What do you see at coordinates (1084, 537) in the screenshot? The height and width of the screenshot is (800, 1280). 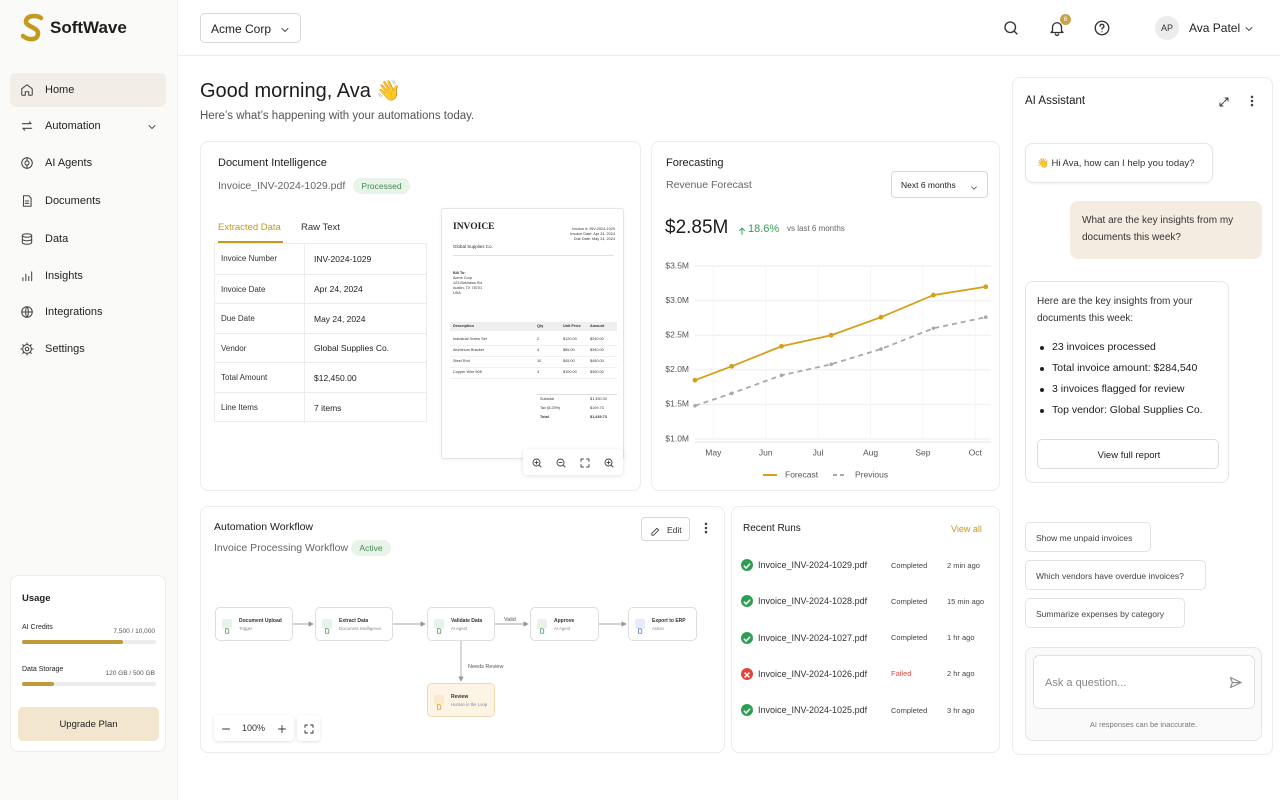 I see `suggestion-text: Show me unpaid invoices` at bounding box center [1084, 537].